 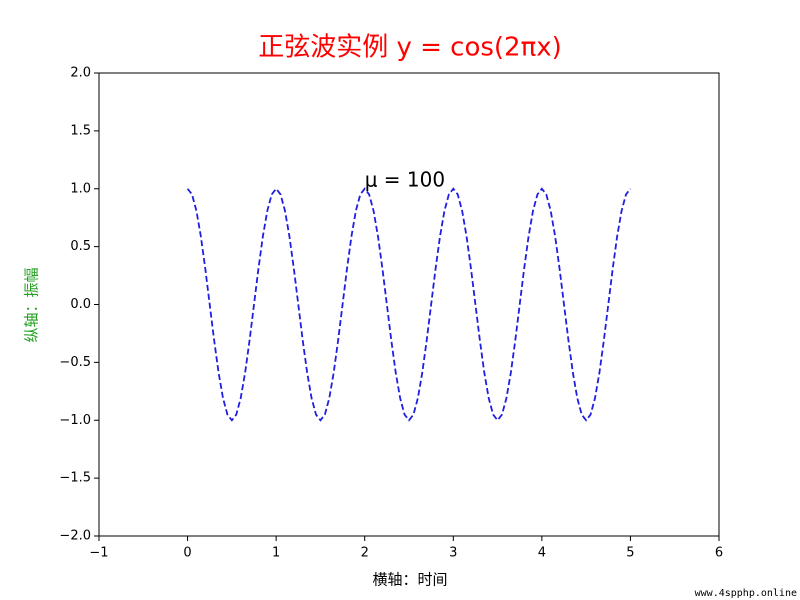 I want to click on y-tick-label: −1.5, so click(x=75, y=478).